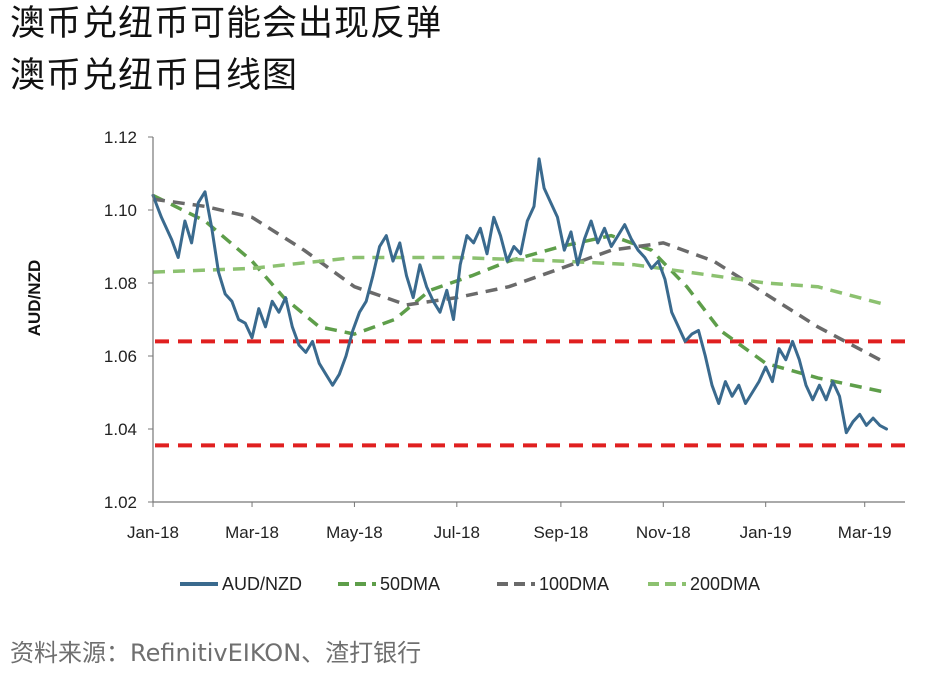 The width and height of the screenshot is (940, 680). I want to click on x-tick-label: Sep-18, so click(560, 532).